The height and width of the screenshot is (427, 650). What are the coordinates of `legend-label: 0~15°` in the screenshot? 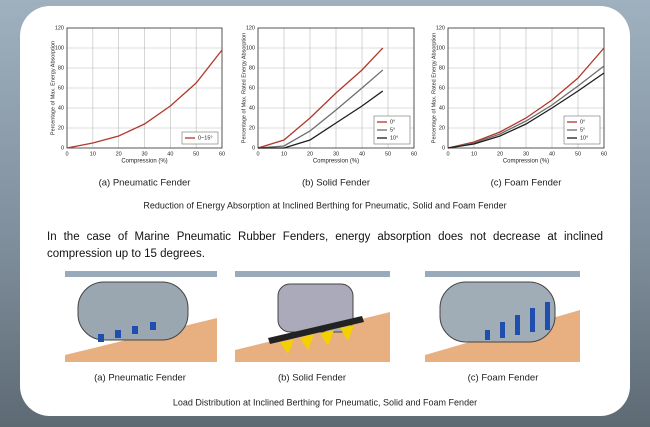 It's located at (205, 138).